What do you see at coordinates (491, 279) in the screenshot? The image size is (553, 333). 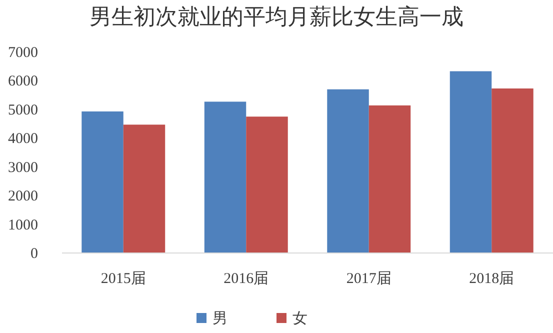 I see `x-tick-label: 2018届` at bounding box center [491, 279].